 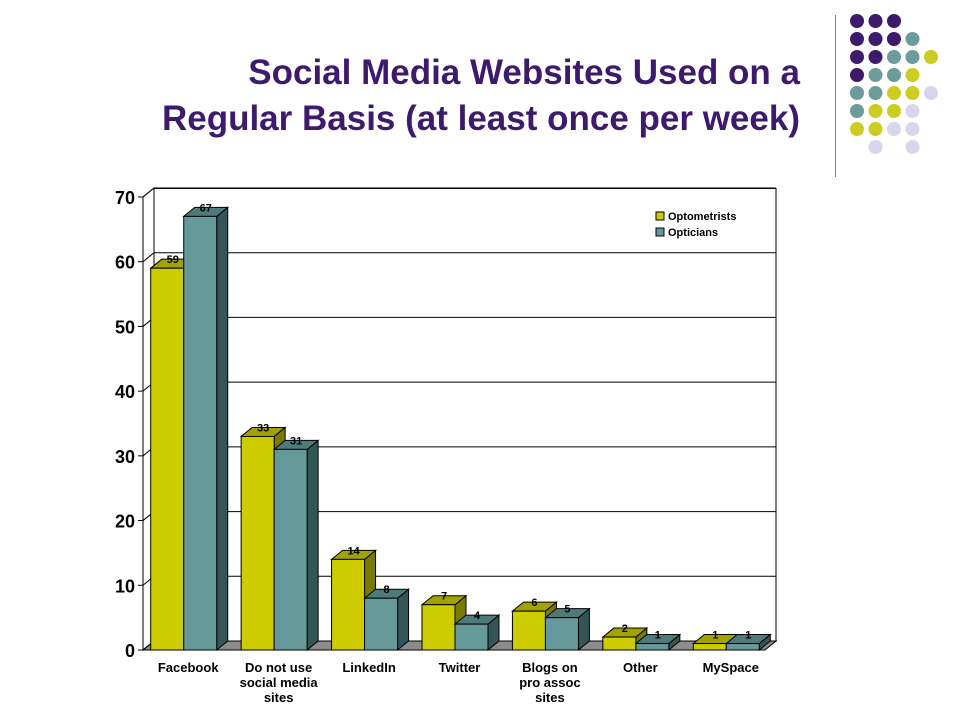 What do you see at coordinates (263, 428) in the screenshot?
I see `data-label: 33` at bounding box center [263, 428].